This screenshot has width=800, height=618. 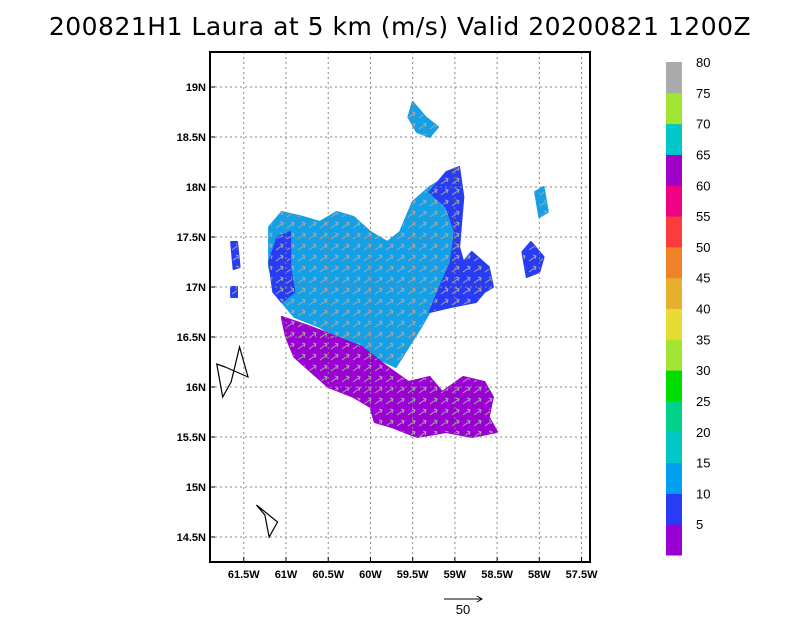 I want to click on coastline-martinique, so click(x=267, y=521).